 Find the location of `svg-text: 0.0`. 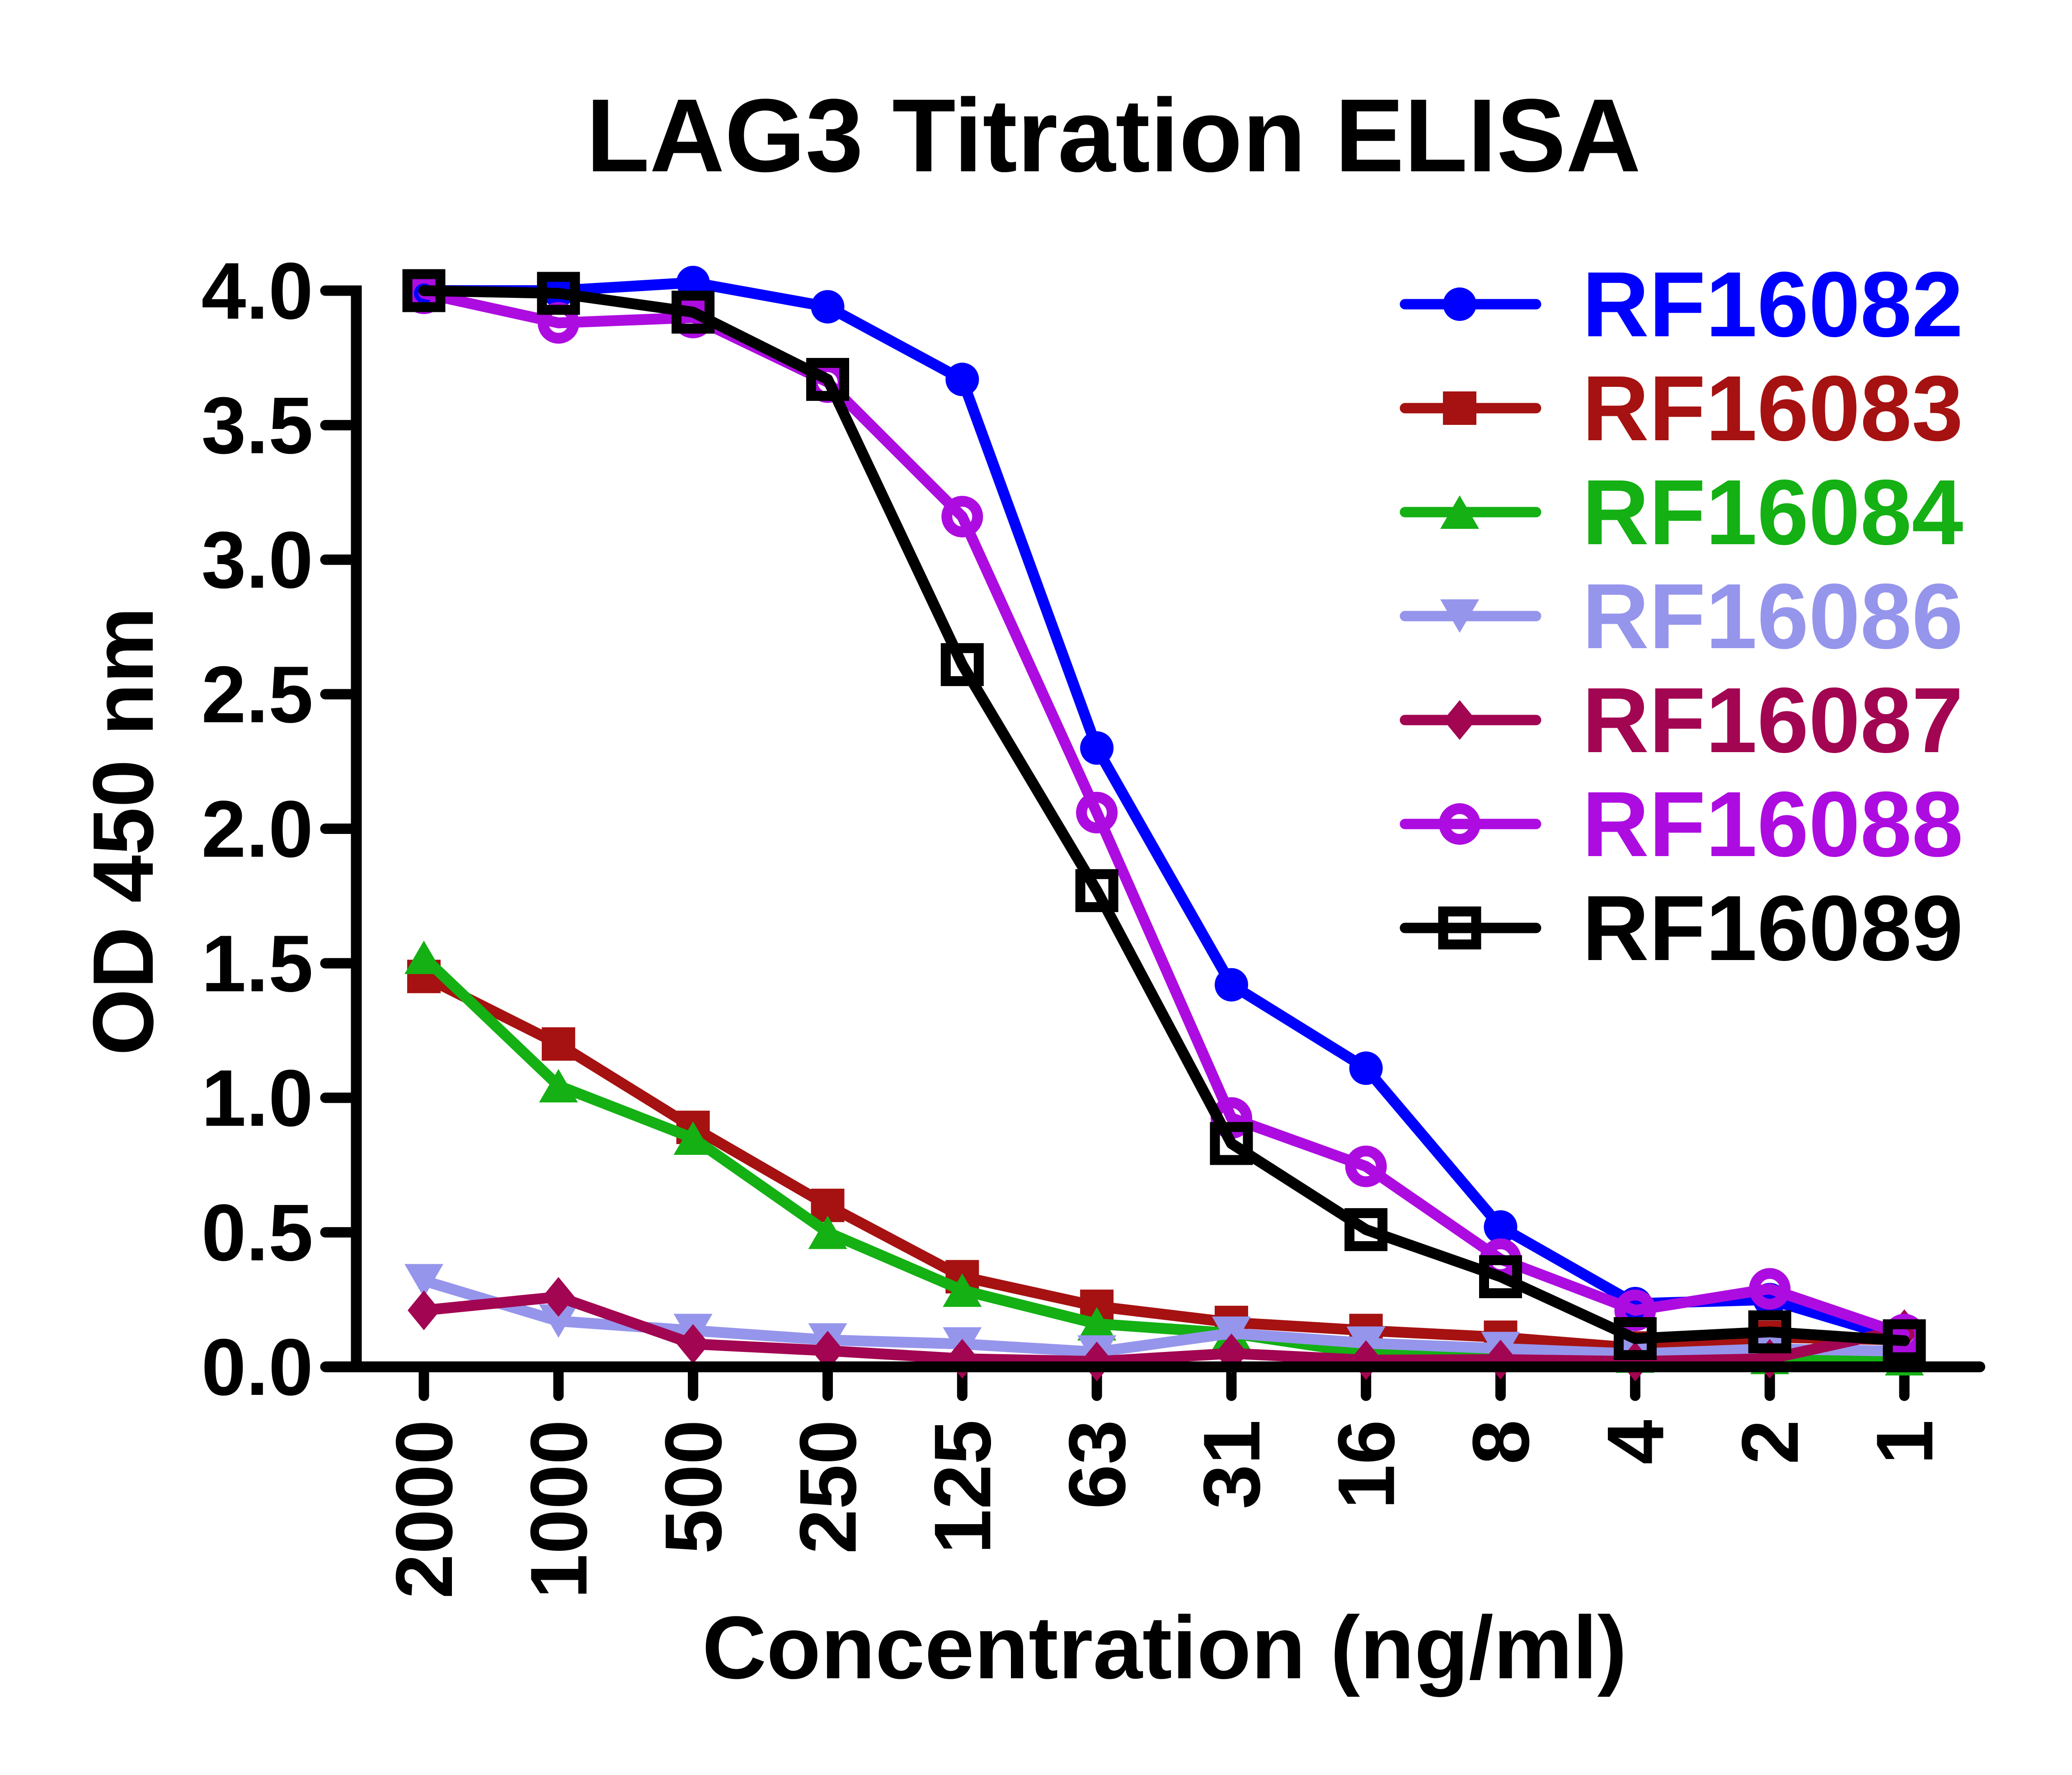

svg-text: 0.0 is located at coordinates (257, 1367).